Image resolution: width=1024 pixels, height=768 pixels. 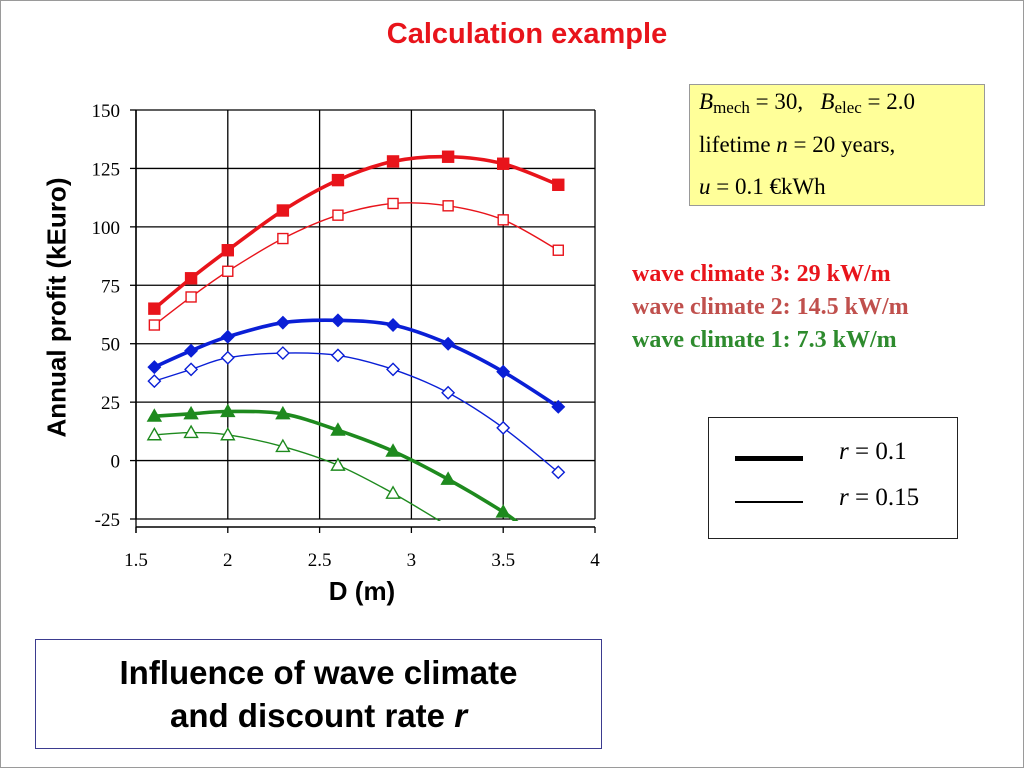 I want to click on mech-subscript: mech, so click(x=731, y=107).